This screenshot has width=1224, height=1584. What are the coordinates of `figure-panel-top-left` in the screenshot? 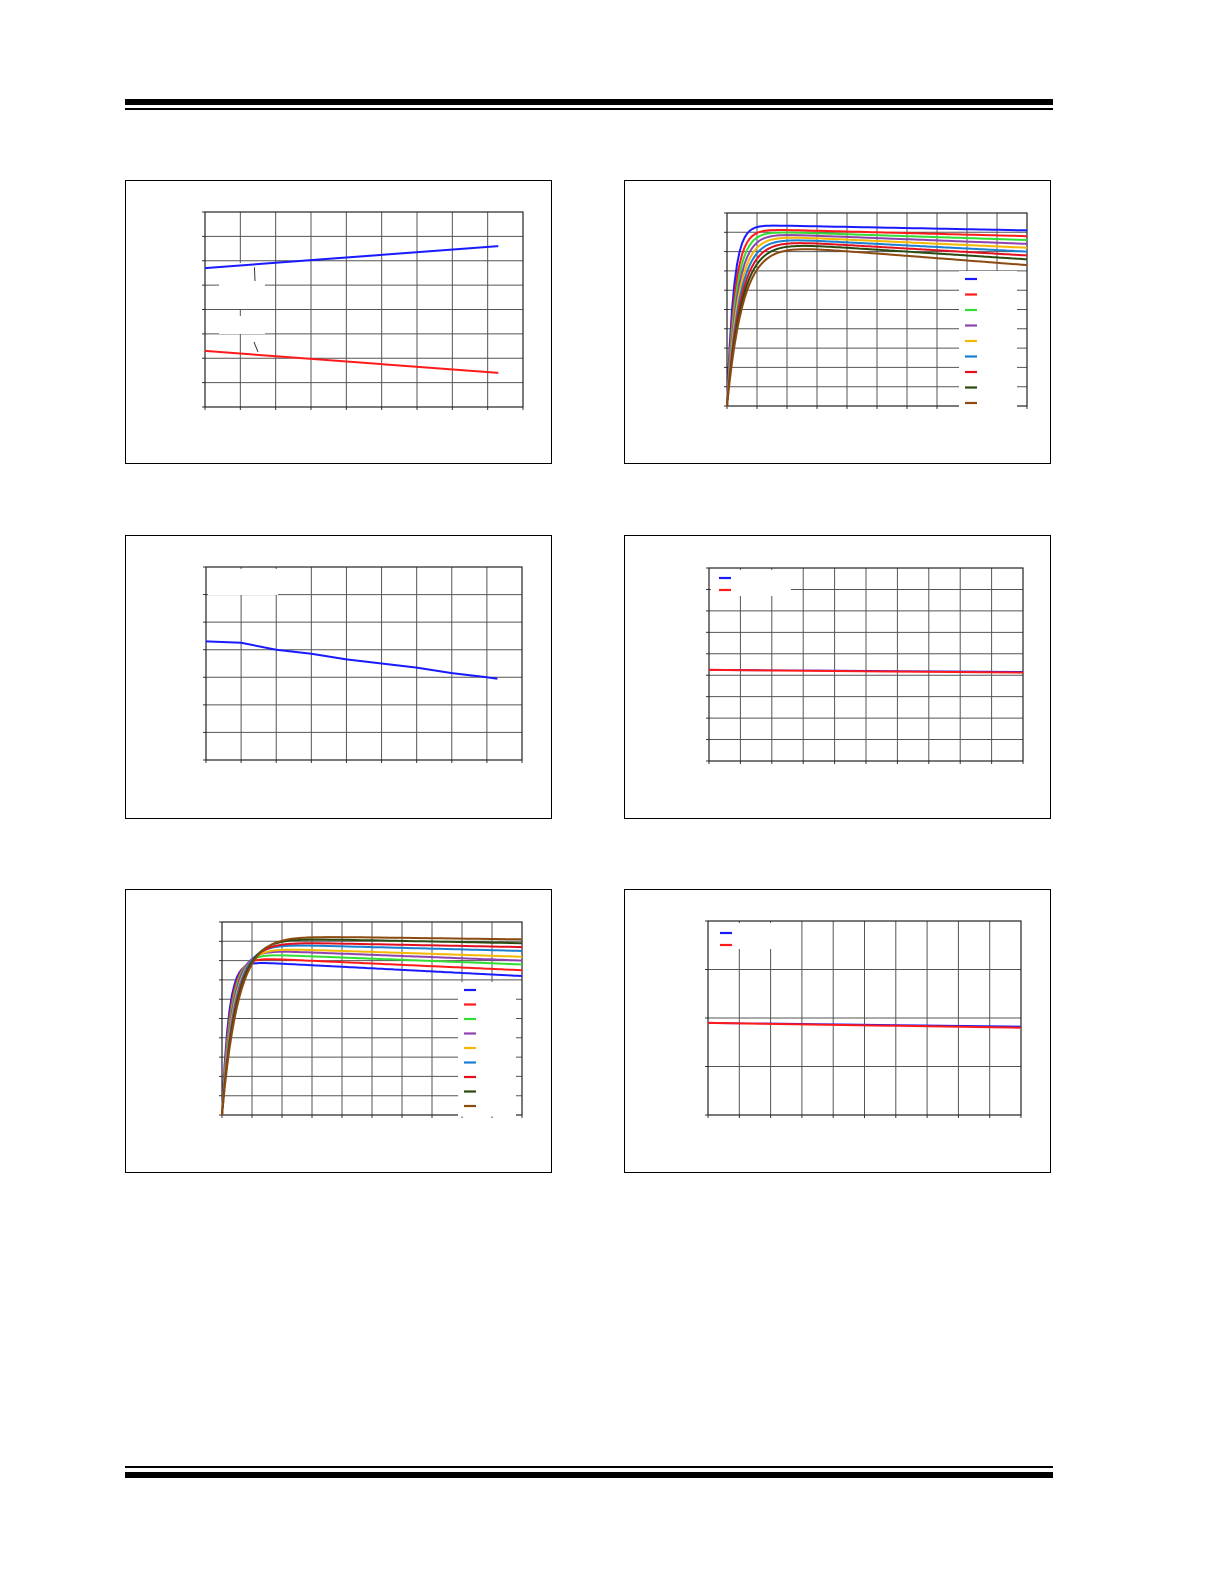 It's located at (338, 322).